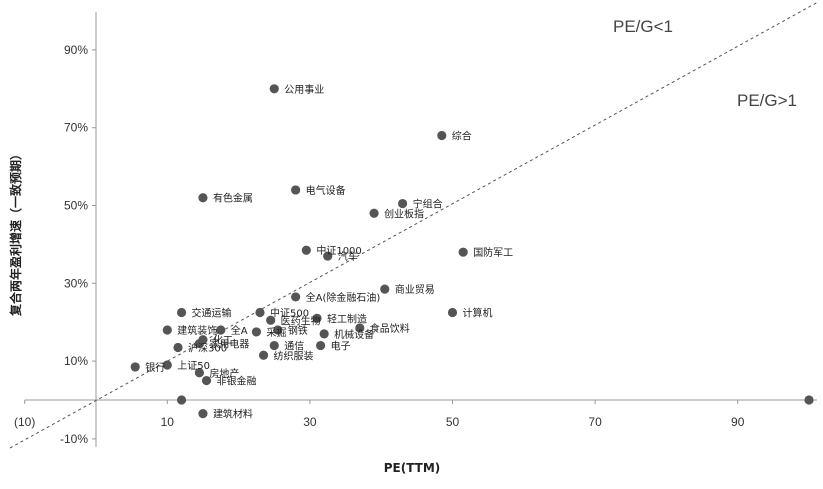  I want to click on data-label: 国防军工, so click(493, 252).